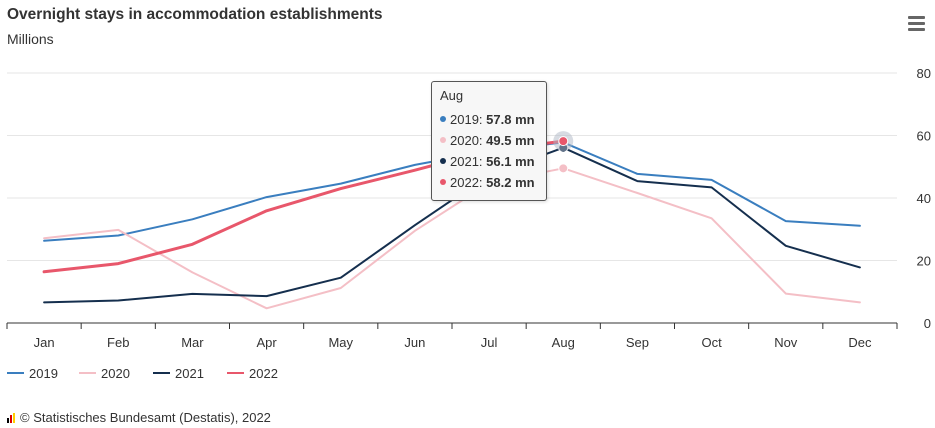 The height and width of the screenshot is (428, 935). Describe the element at coordinates (263, 373) in the screenshot. I see `legend-label: 2022` at that location.